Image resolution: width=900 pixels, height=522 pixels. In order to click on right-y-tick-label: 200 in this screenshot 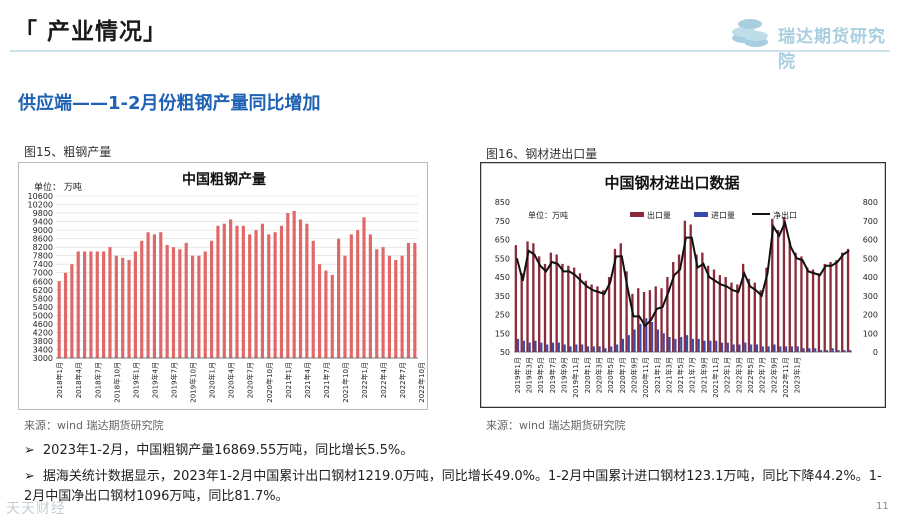, I will do `click(870, 315)`.